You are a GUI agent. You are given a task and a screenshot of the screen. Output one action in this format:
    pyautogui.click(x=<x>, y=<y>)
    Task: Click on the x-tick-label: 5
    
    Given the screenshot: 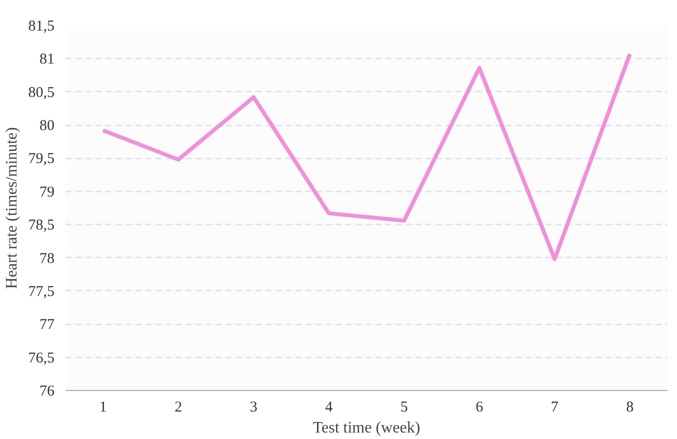 What is the action you would take?
    pyautogui.click(x=404, y=408)
    